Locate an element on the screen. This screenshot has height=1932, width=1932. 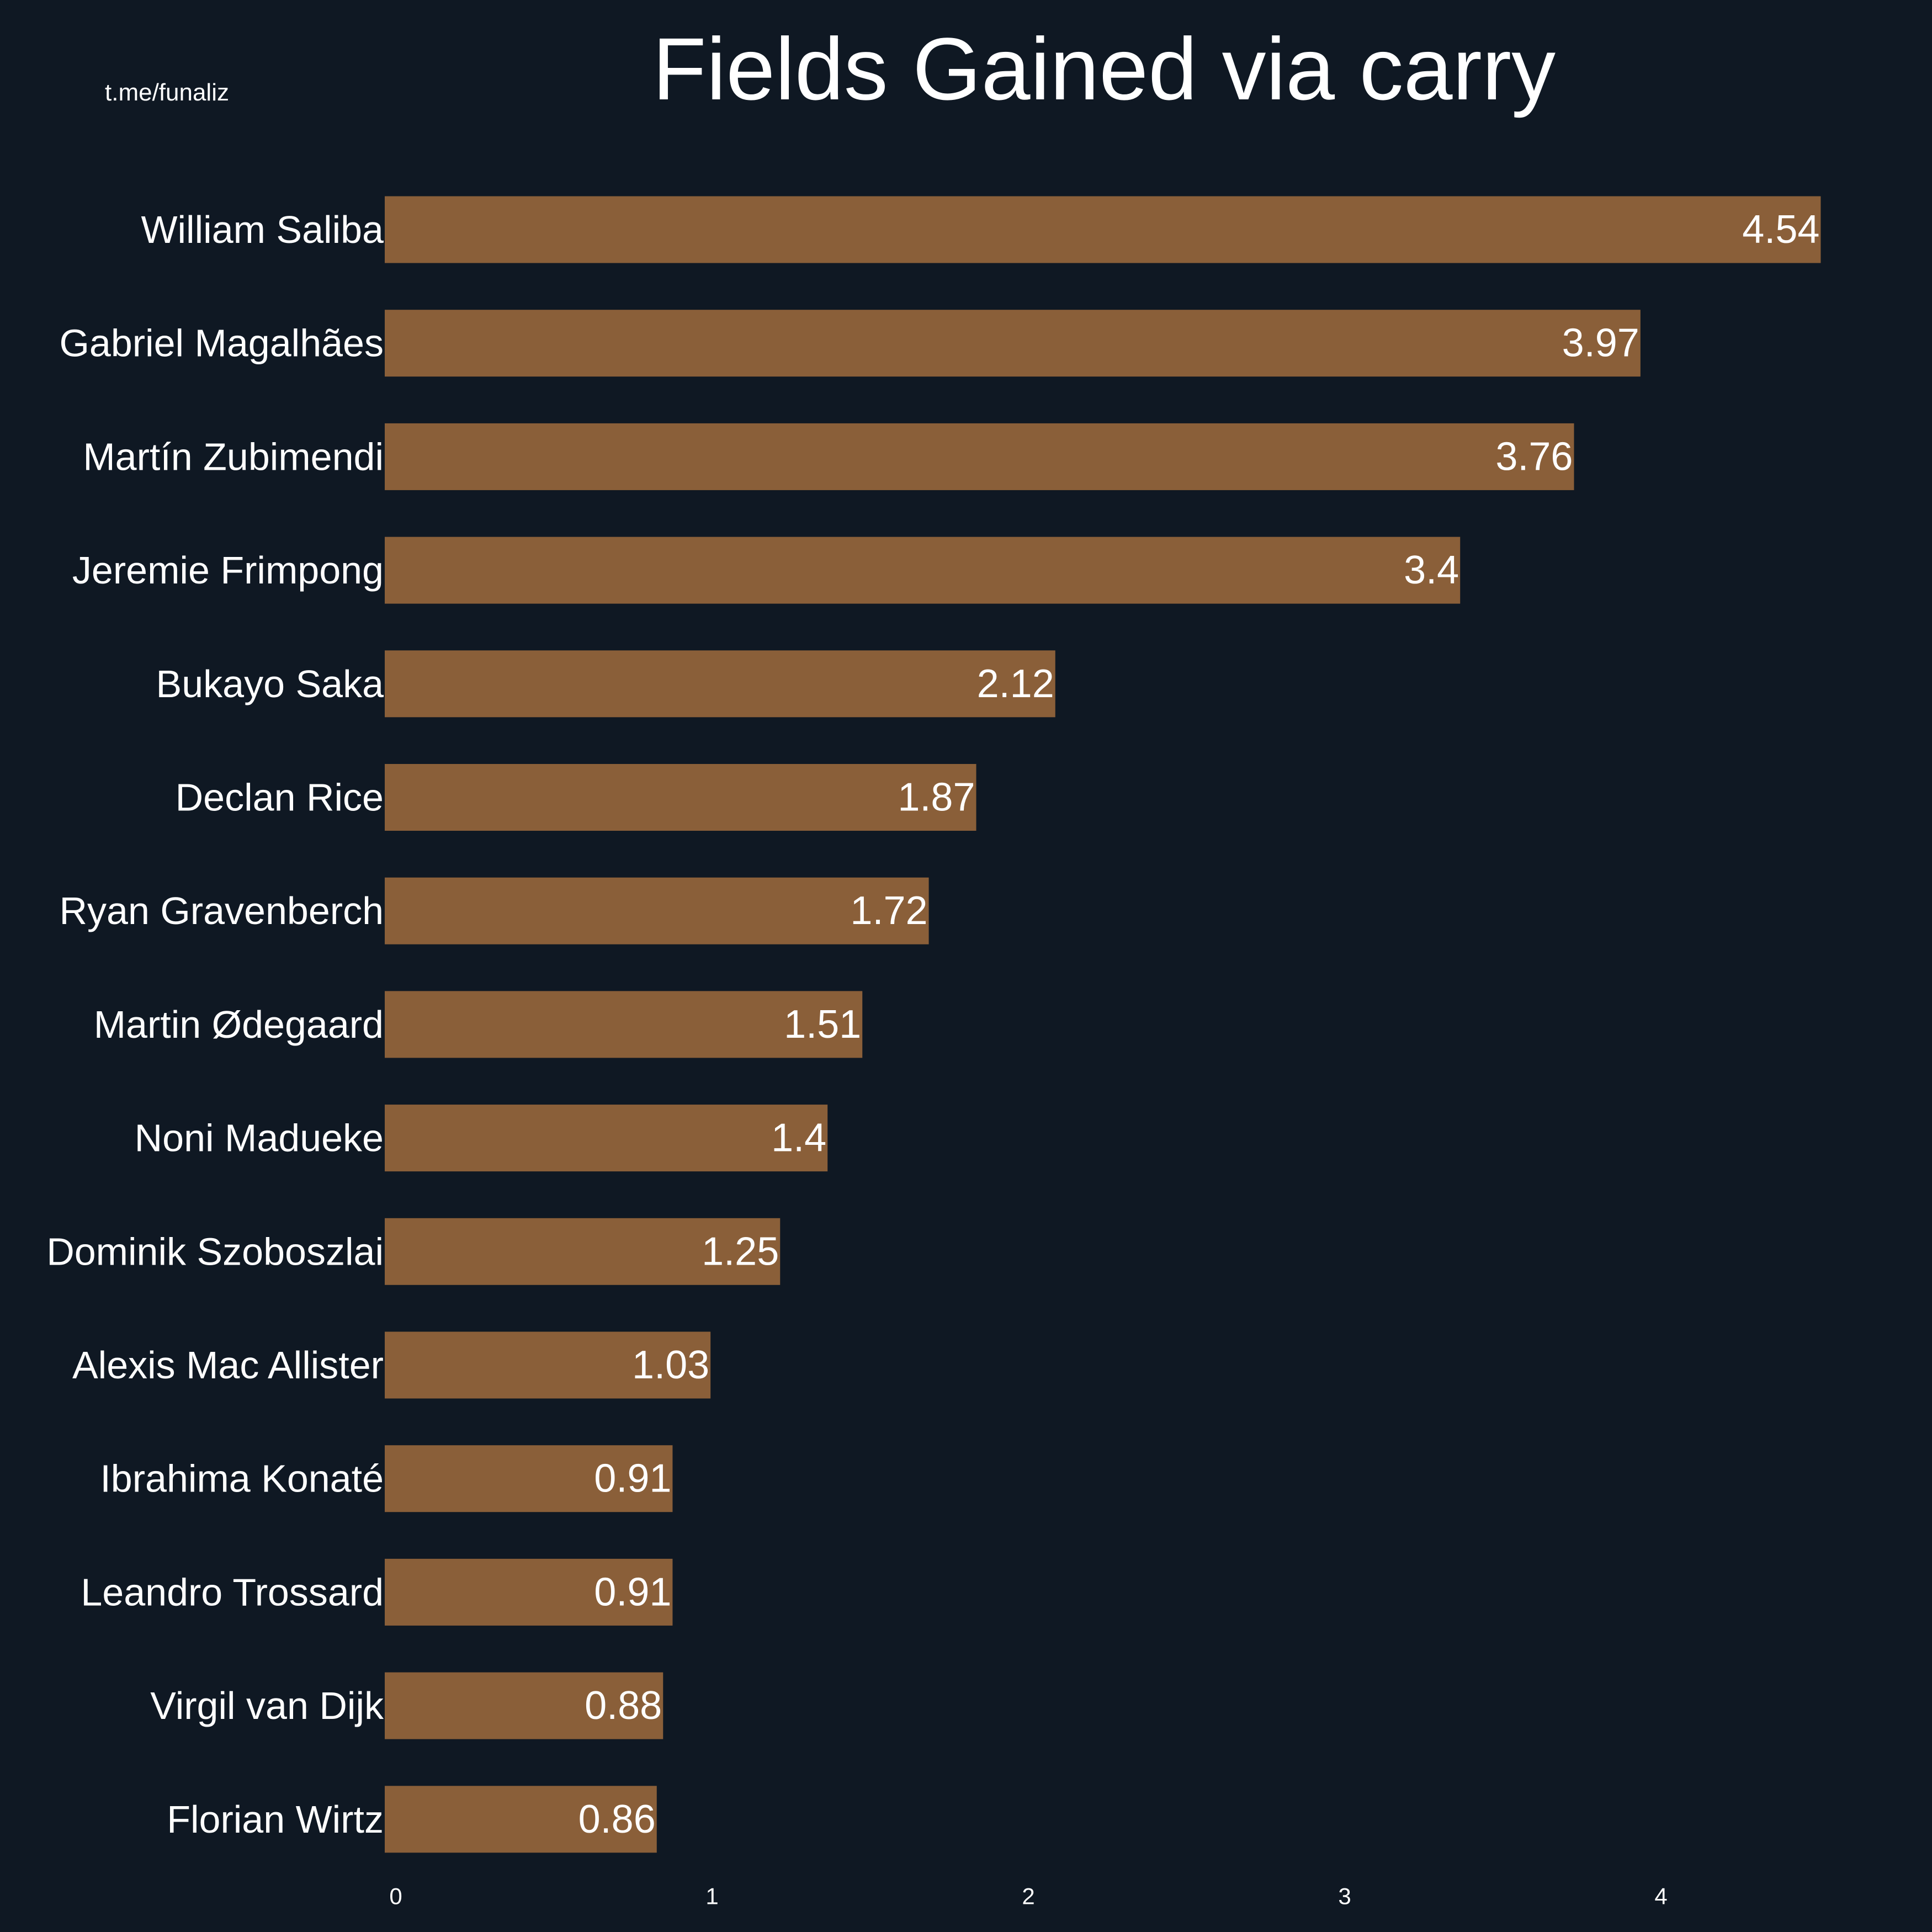
value-label: 1.25 is located at coordinates (740, 1251).